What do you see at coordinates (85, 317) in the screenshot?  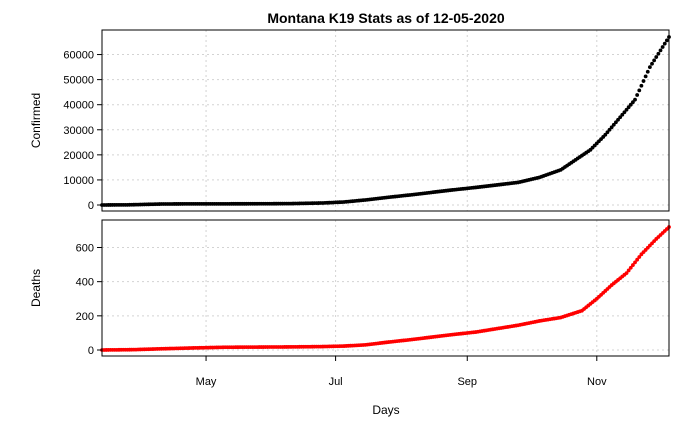 I see `y-tick-label: 200` at bounding box center [85, 317].